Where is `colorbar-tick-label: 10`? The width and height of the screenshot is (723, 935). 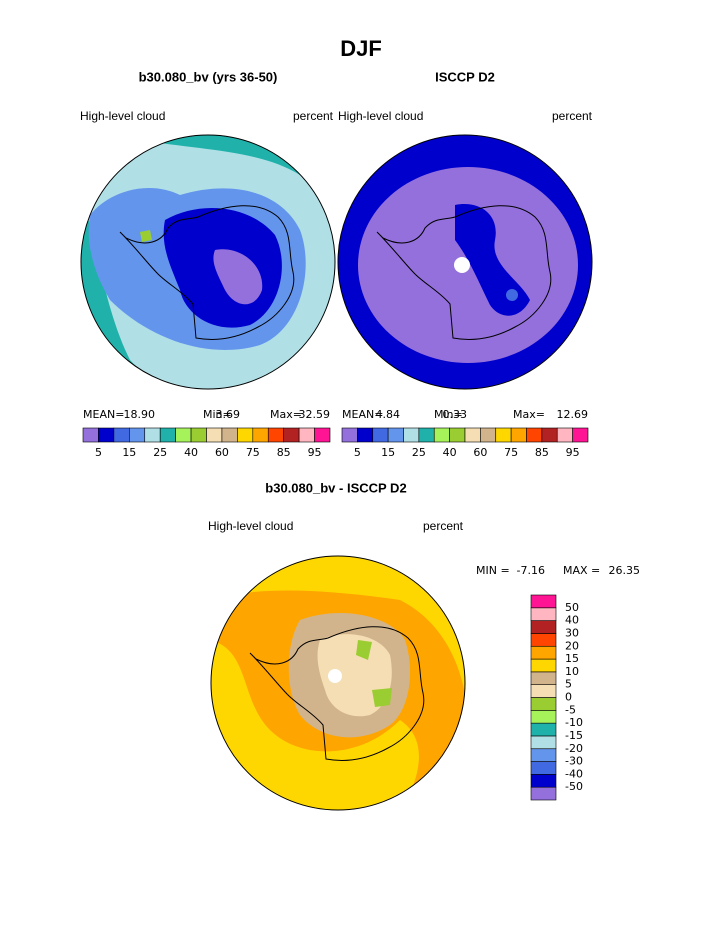 colorbar-tick-label: 10 is located at coordinates (572, 671).